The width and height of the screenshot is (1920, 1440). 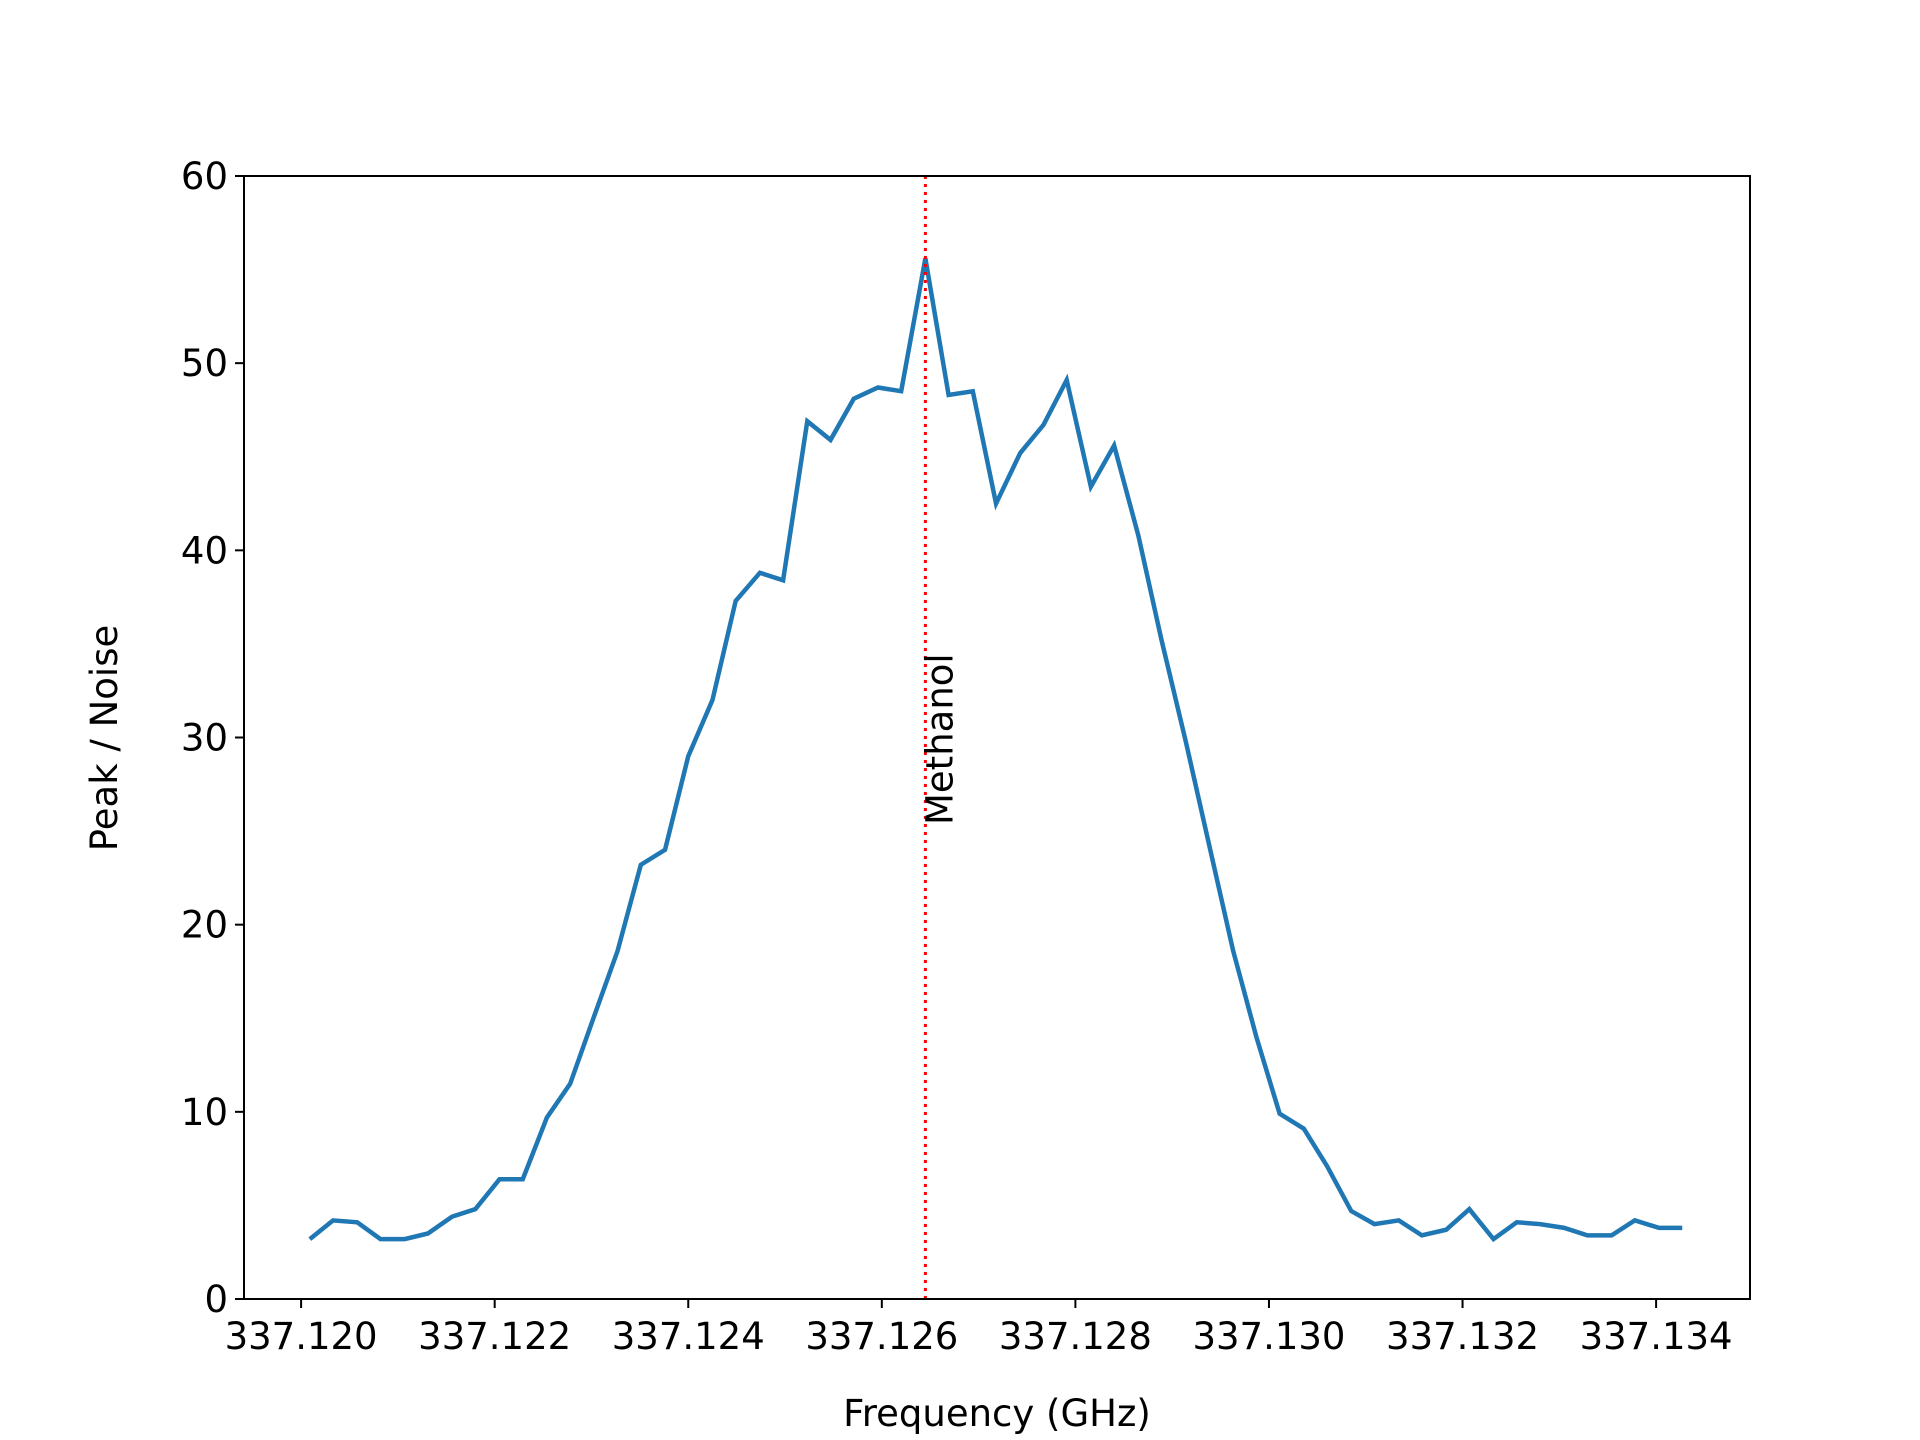 What do you see at coordinates (301, 1336) in the screenshot?
I see `x-tick-label: 337.120` at bounding box center [301, 1336].